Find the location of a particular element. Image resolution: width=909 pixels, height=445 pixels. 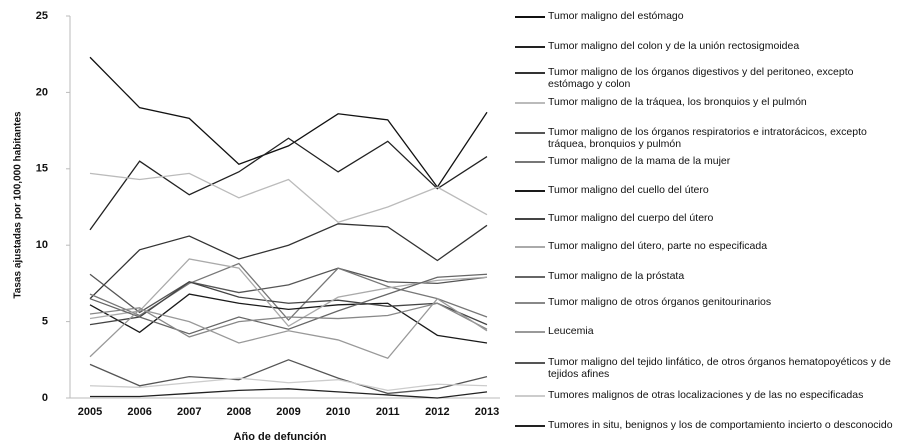

x-tick-label: 2012 is located at coordinates (437, 412).